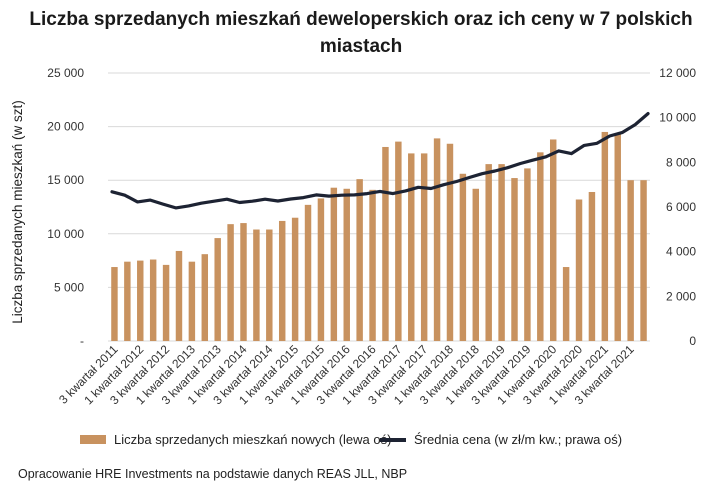 The width and height of the screenshot is (722, 492). I want to click on y2-tick-label: 4 000, so click(681, 252).